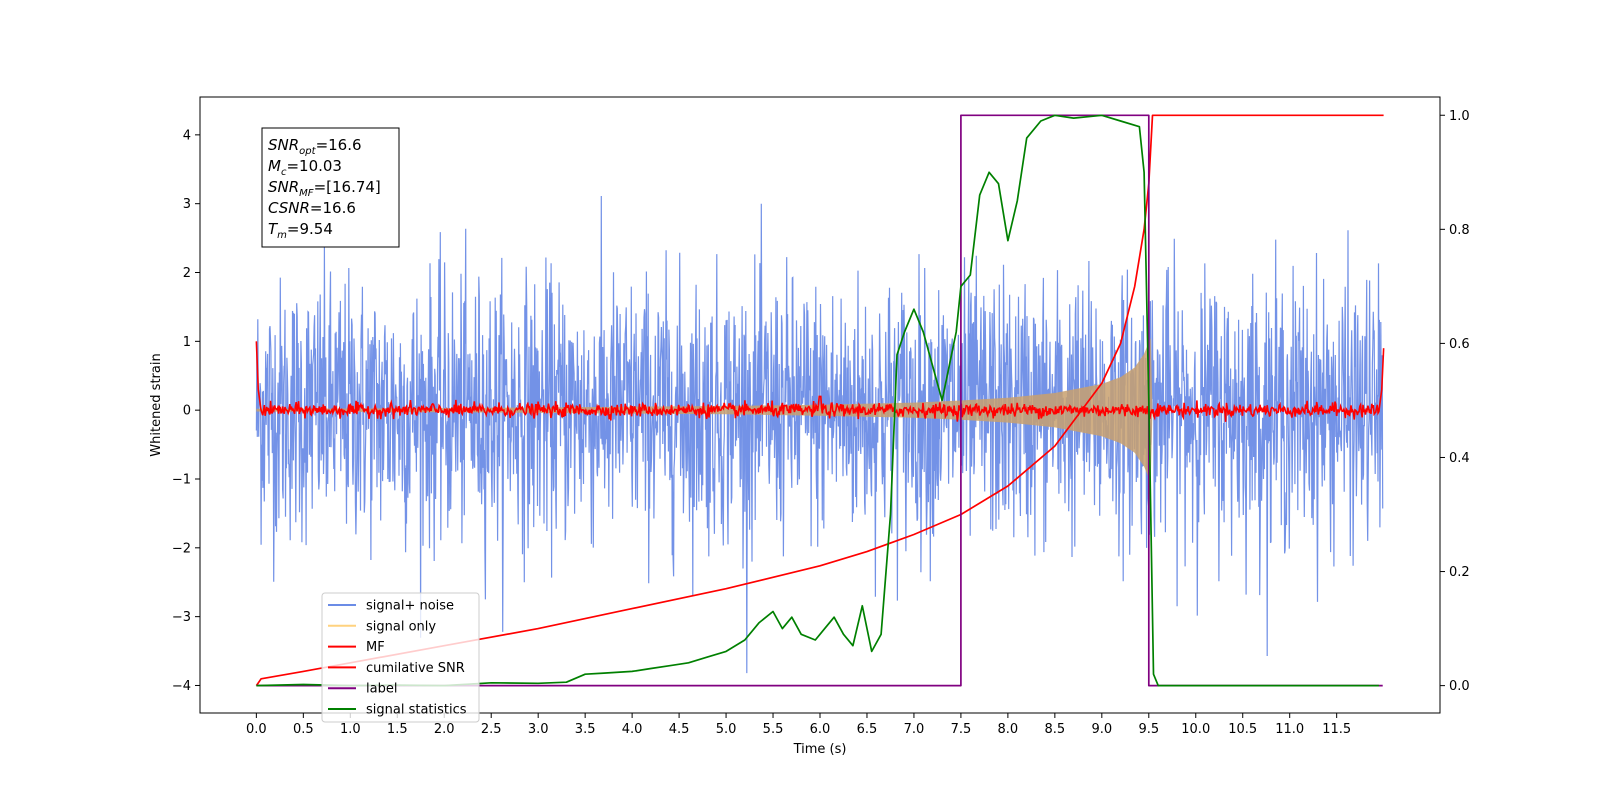 The width and height of the screenshot is (1600, 800). What do you see at coordinates (820, 749) in the screenshot?
I see `x-axis-label: Time (s)` at bounding box center [820, 749].